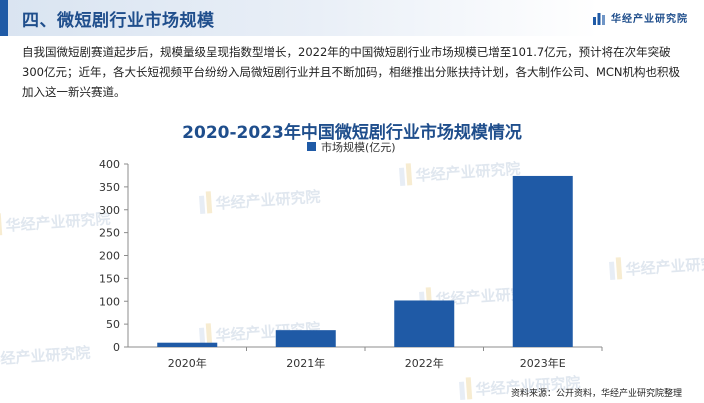  What do you see at coordinates (187, 363) in the screenshot?
I see `x-tick-label: 2020年` at bounding box center [187, 363].